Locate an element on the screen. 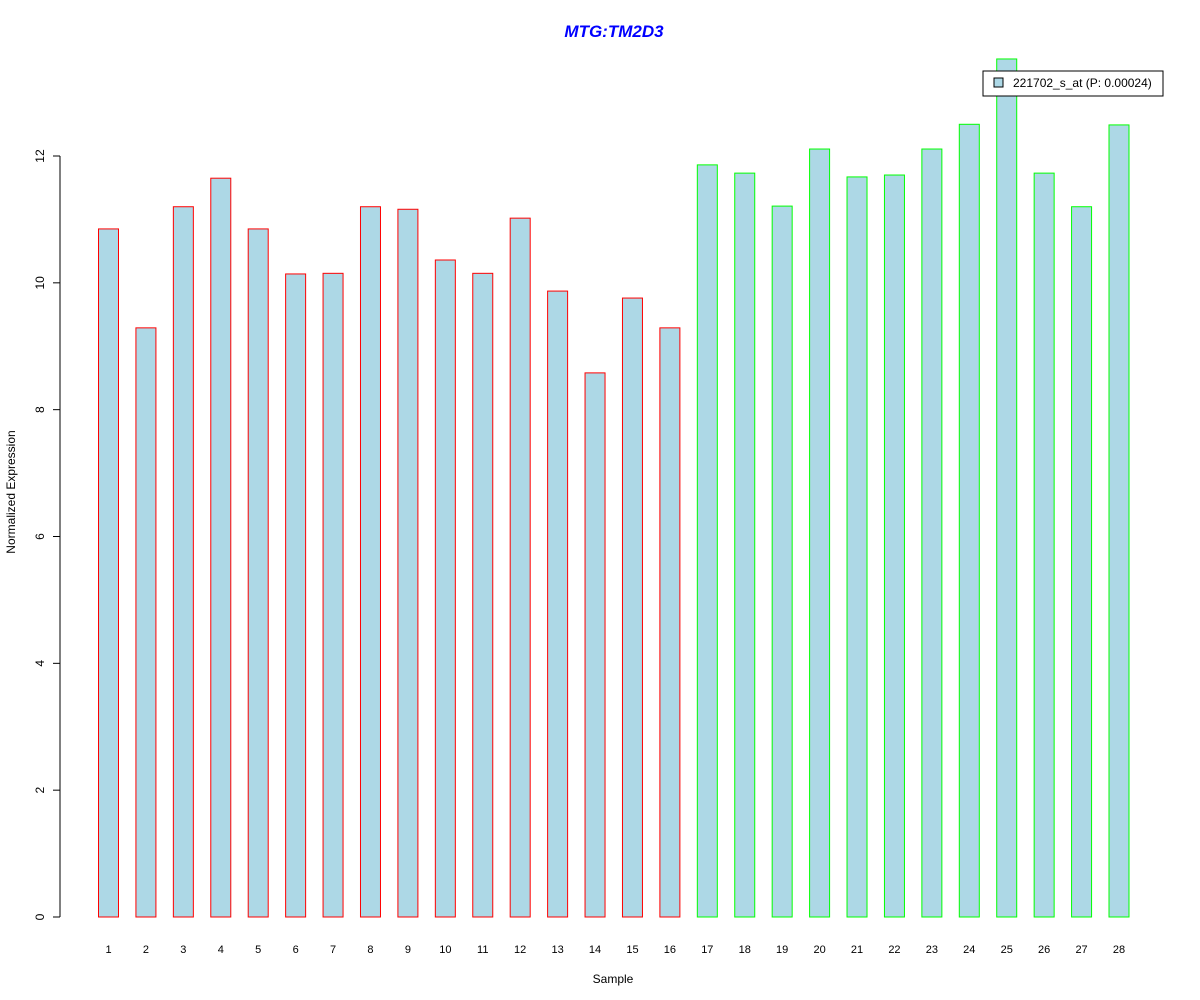  x-tick-label: 21 is located at coordinates (857, 950).